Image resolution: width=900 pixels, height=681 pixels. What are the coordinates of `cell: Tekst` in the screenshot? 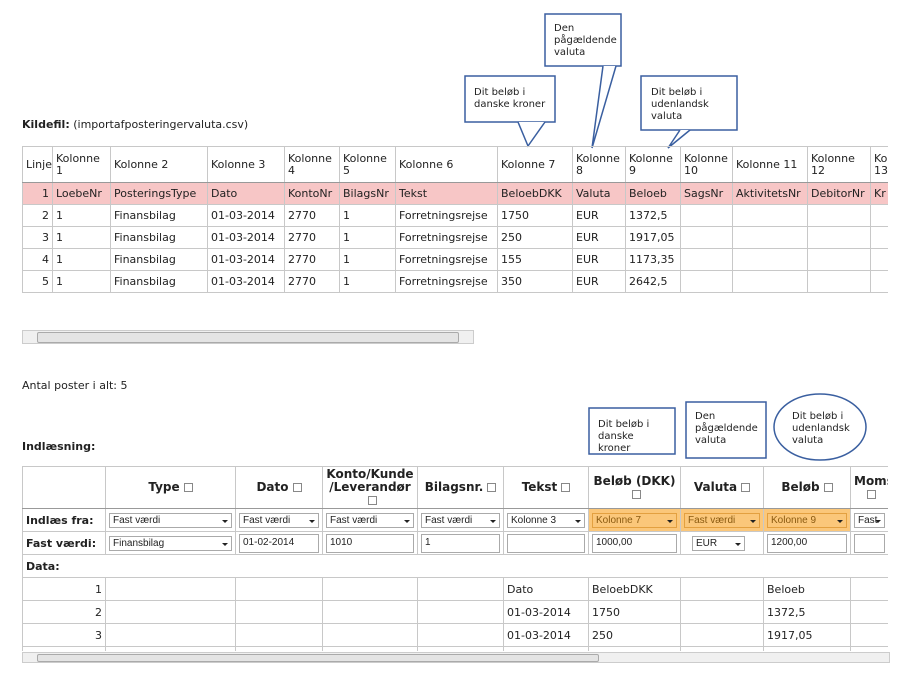 It's located at (446, 193).